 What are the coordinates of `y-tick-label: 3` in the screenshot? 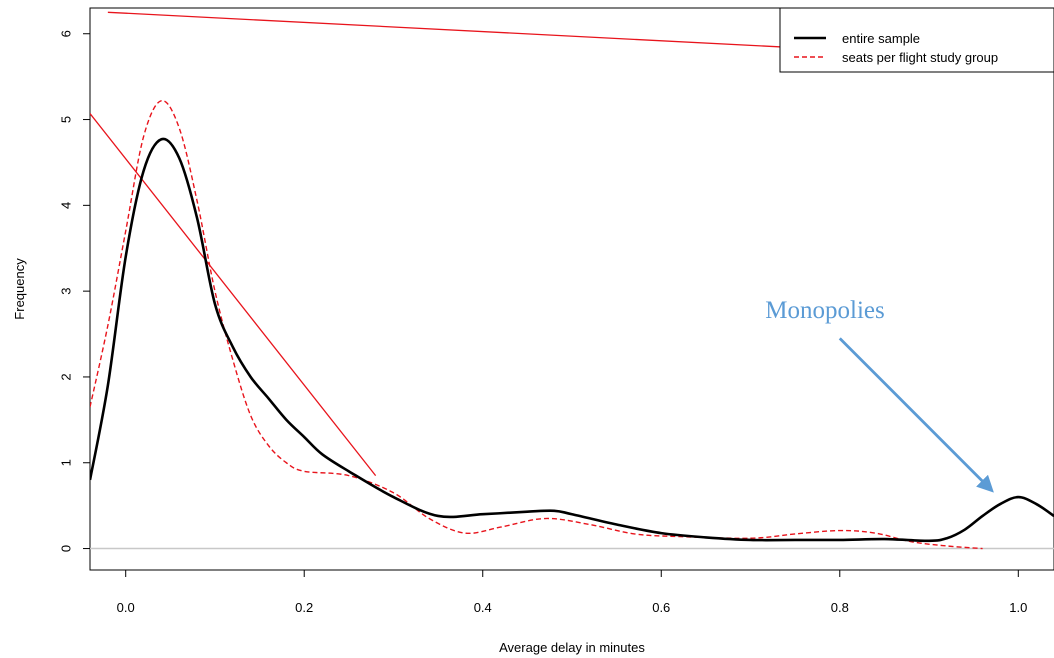 It's located at (66, 291).